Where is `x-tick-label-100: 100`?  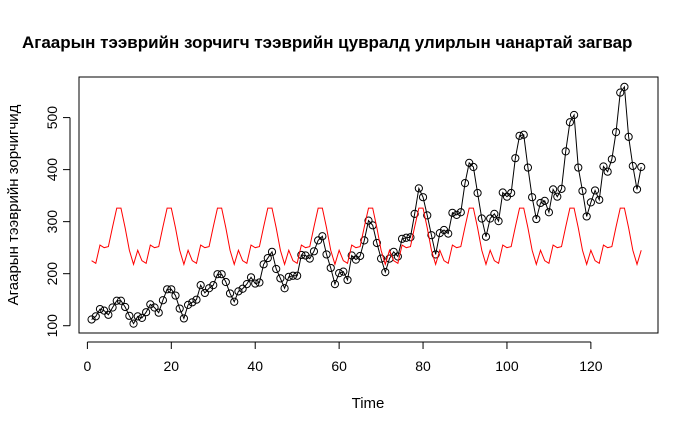
x-tick-label-100: 100 is located at coordinates (507, 366).